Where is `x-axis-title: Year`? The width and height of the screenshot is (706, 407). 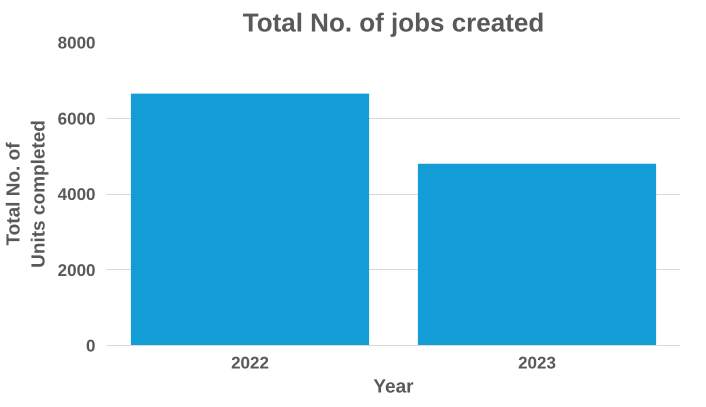 x-axis-title: Year is located at coordinates (393, 387).